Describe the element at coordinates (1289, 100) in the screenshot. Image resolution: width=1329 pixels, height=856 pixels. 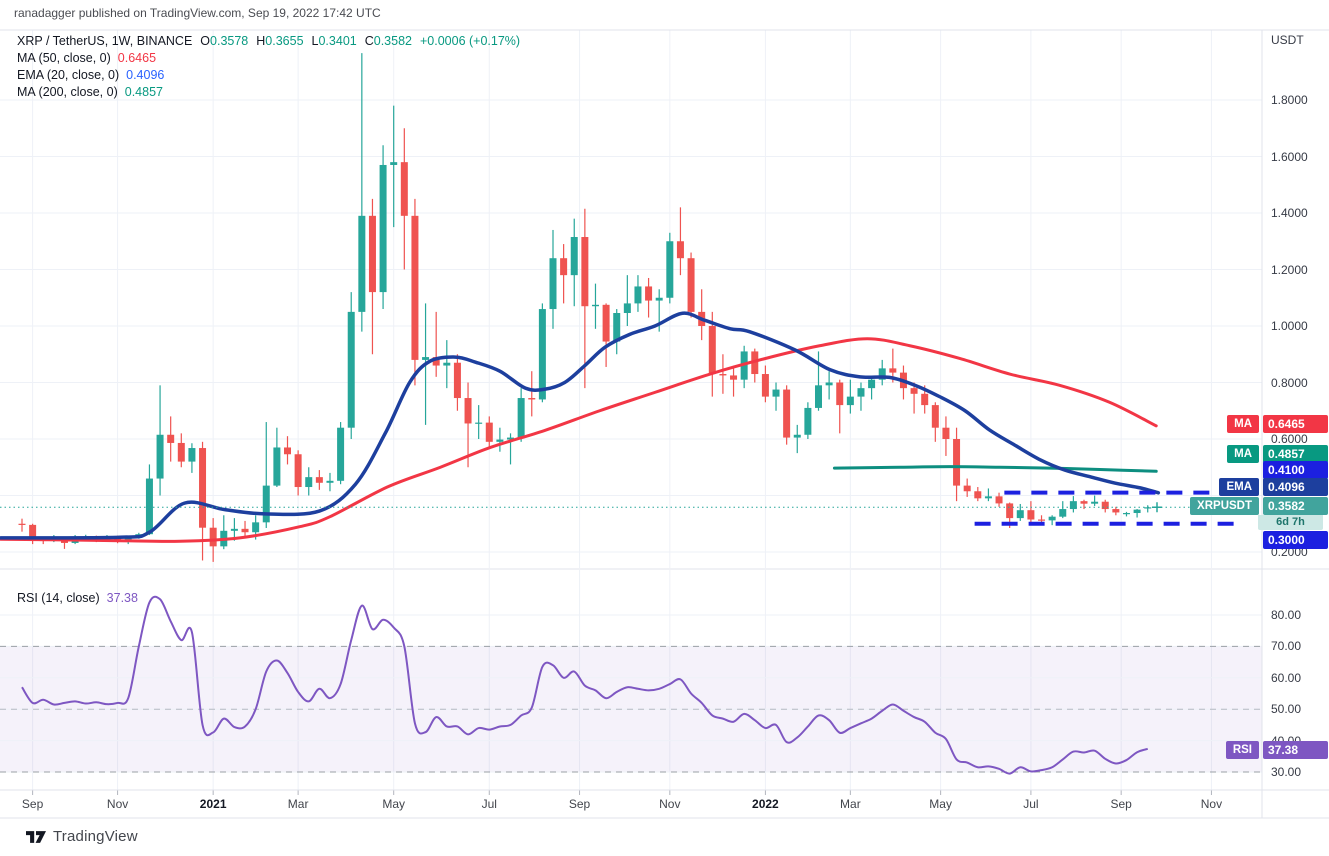
I see `price-tick-label: 1.8000` at that location.